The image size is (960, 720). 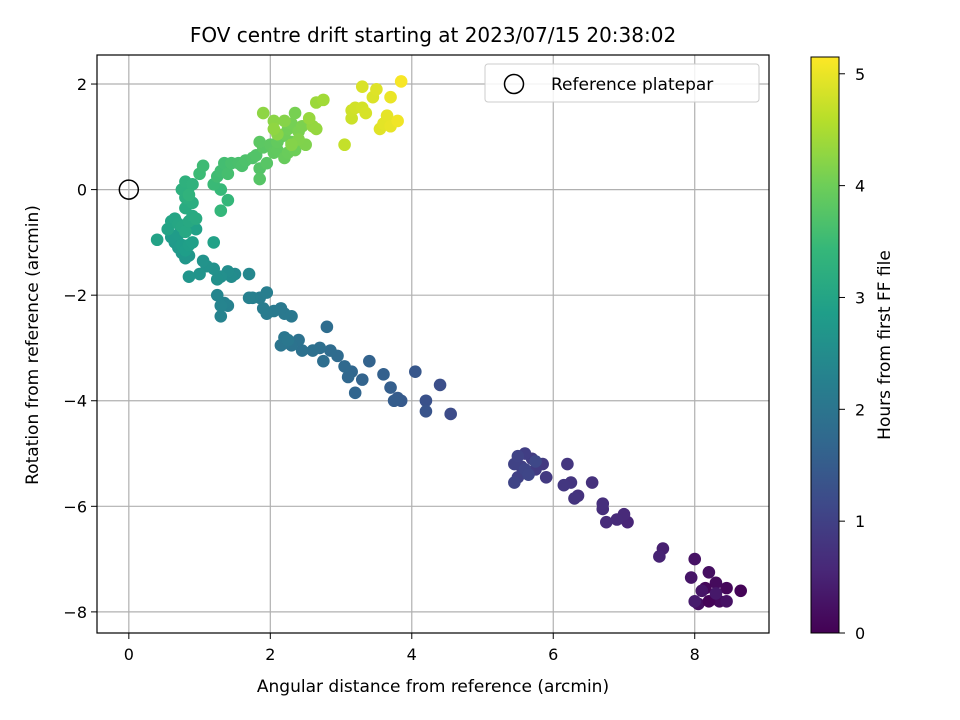 I want to click on y-tick-label: −2, so click(x=75, y=295).